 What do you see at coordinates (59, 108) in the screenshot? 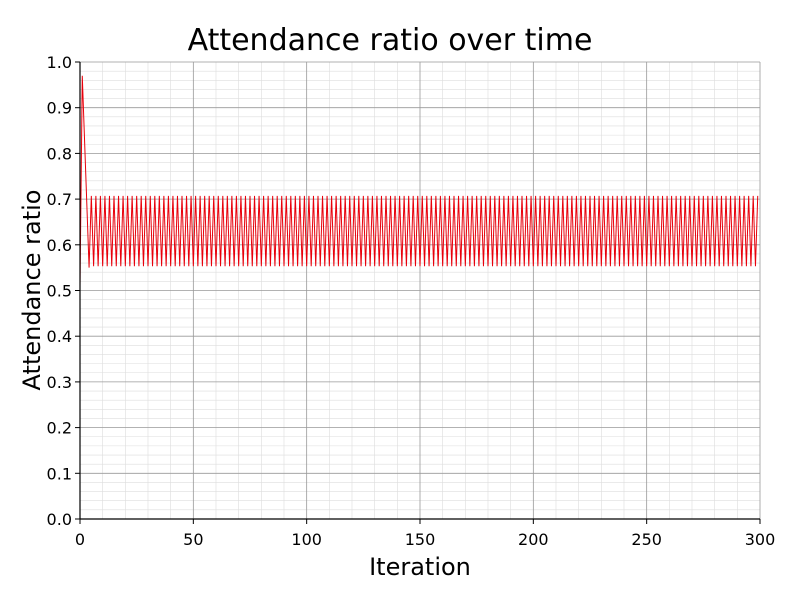
I see `y-tick-label: 0.9` at bounding box center [59, 108].